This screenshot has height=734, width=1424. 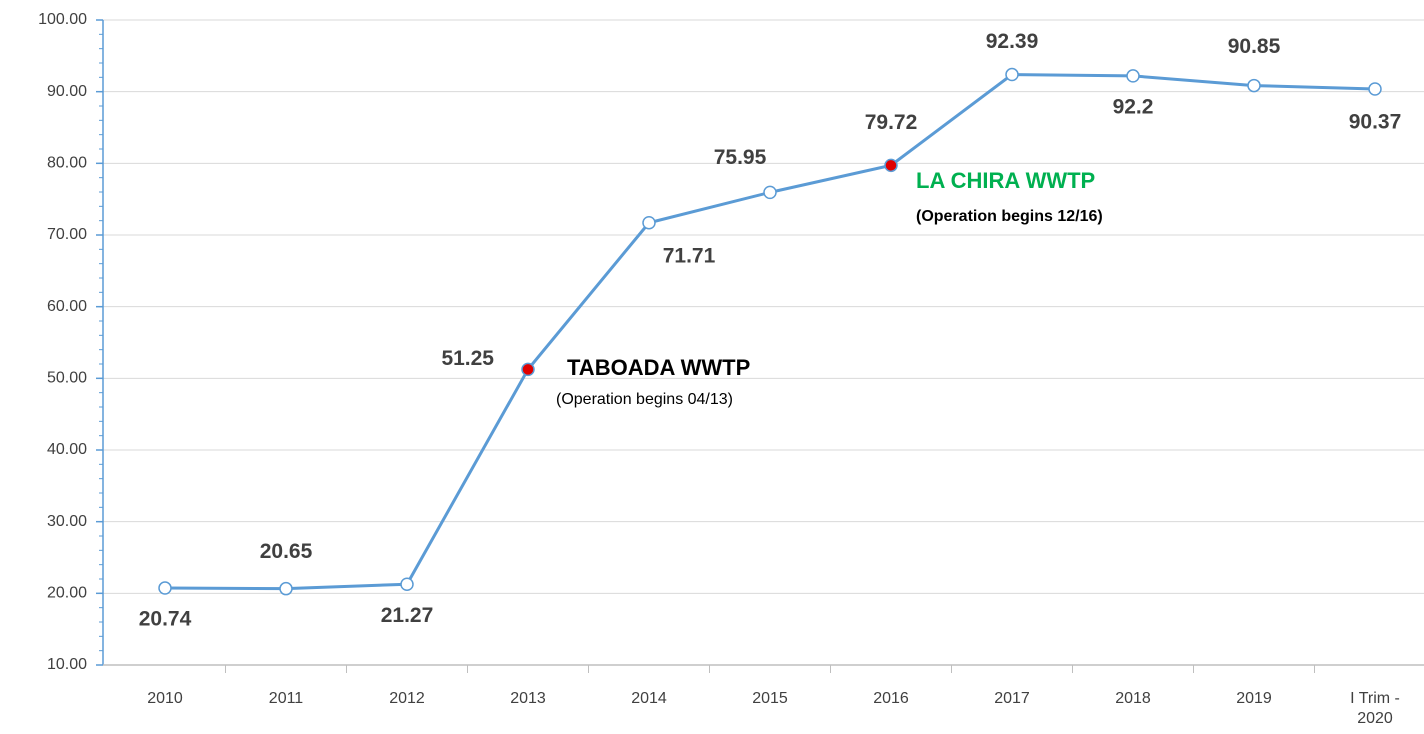 What do you see at coordinates (407, 615) in the screenshot?
I see `data-label: 21.27` at bounding box center [407, 615].